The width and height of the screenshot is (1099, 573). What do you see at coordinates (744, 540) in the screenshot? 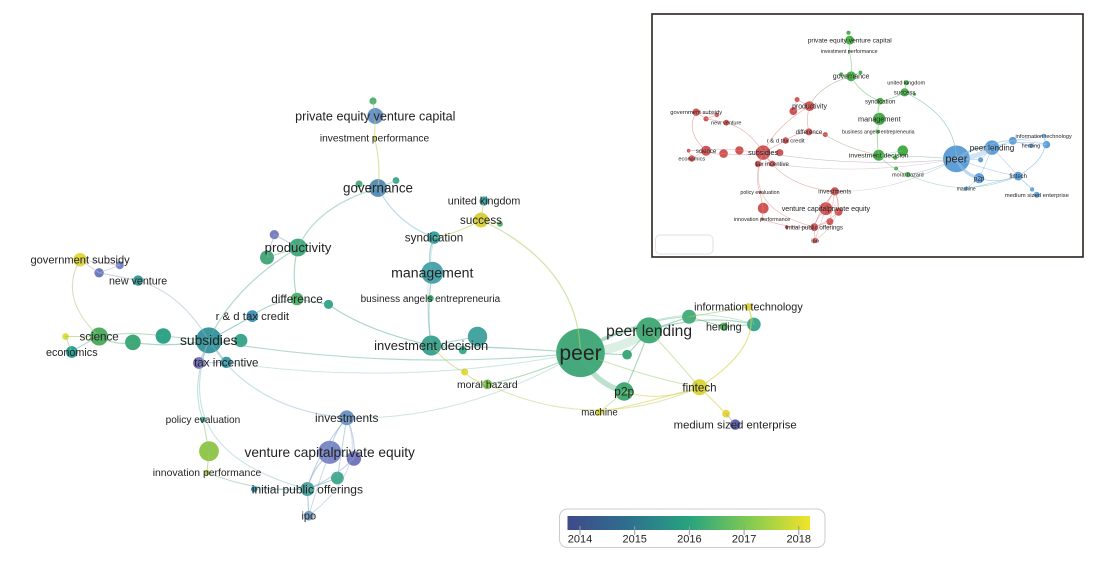
I see `svg-text: 2017` at bounding box center [744, 540].